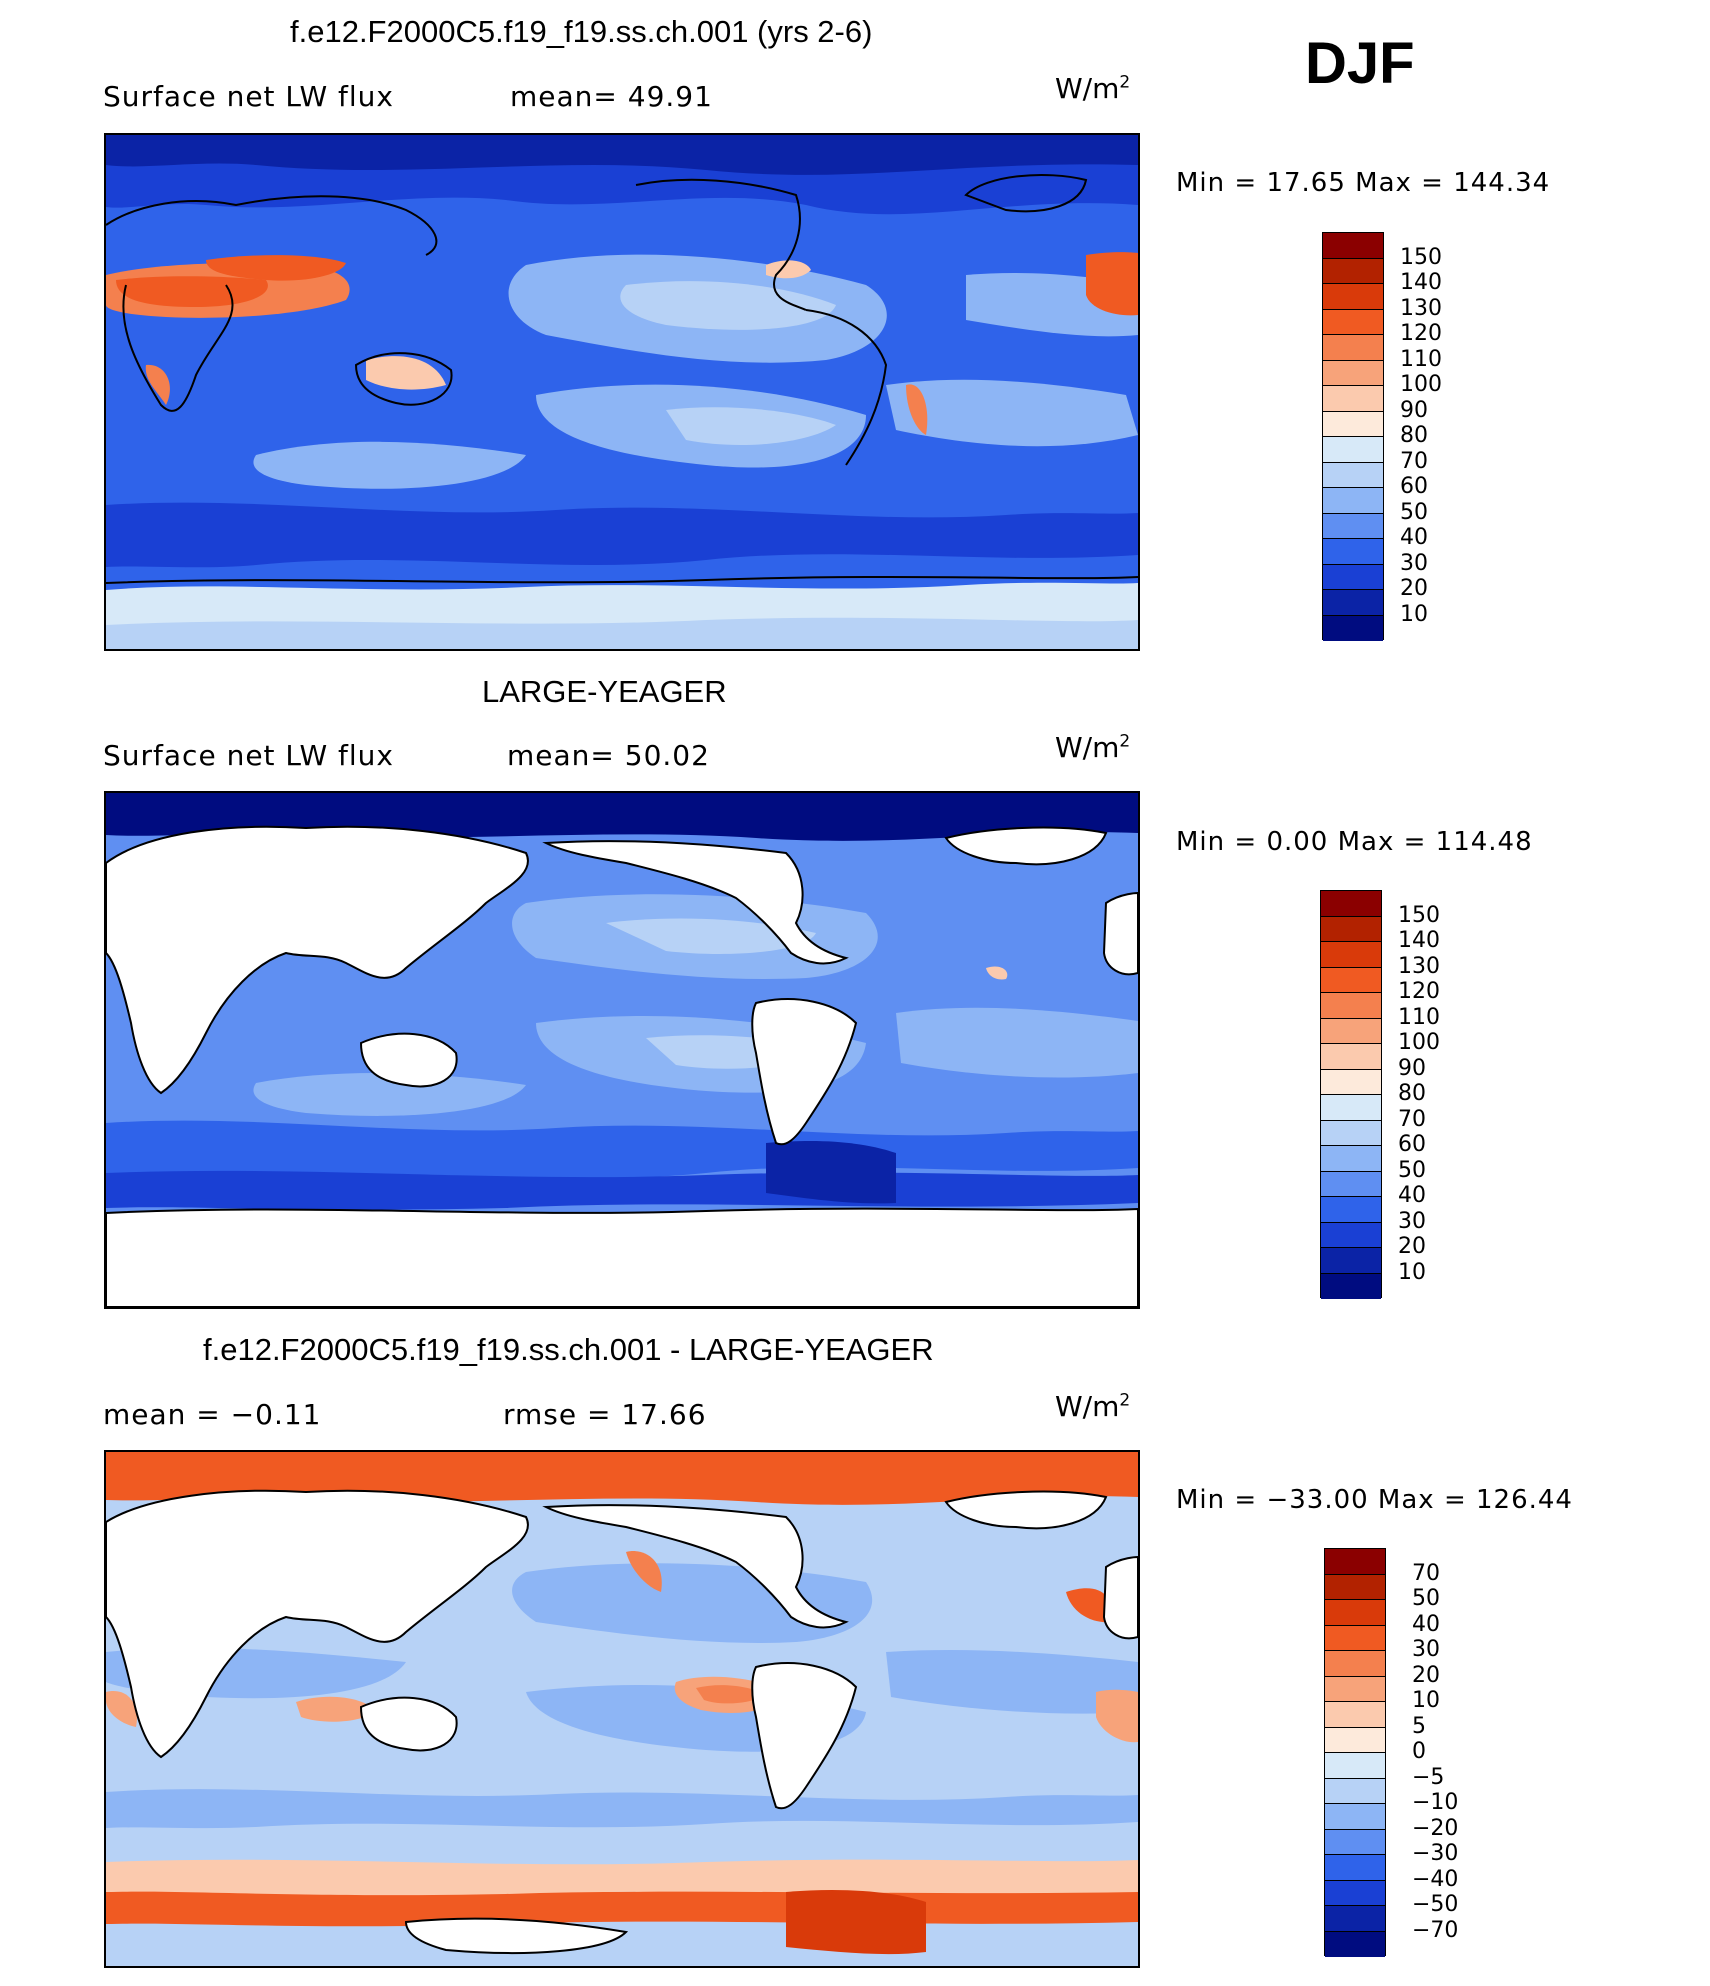 The image size is (1710, 1986). Describe the element at coordinates (1435, 1802) in the screenshot. I see `colorbar-label: −10` at that location.